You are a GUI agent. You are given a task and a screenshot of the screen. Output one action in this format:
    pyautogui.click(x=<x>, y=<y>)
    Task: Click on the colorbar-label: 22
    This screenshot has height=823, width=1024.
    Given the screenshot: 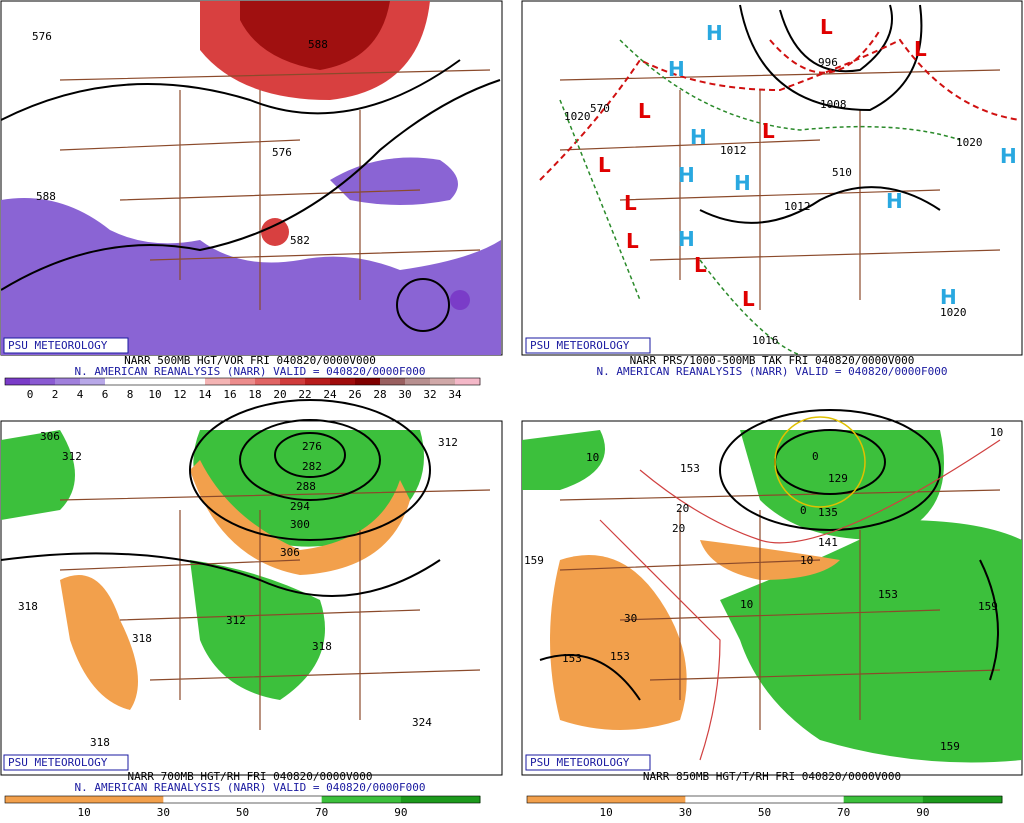 What is the action you would take?
    pyautogui.click(x=304, y=394)
    